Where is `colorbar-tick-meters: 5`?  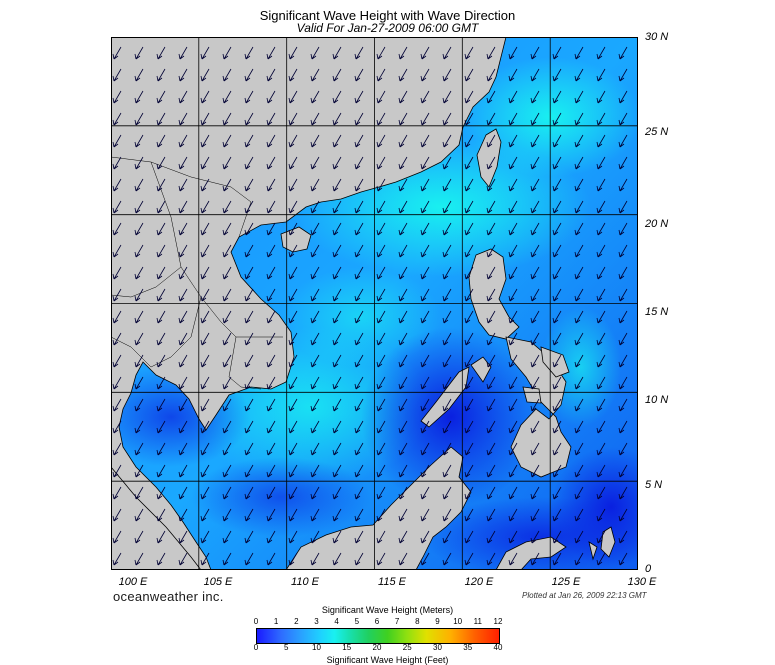 colorbar-tick-meters: 5 is located at coordinates (357, 621).